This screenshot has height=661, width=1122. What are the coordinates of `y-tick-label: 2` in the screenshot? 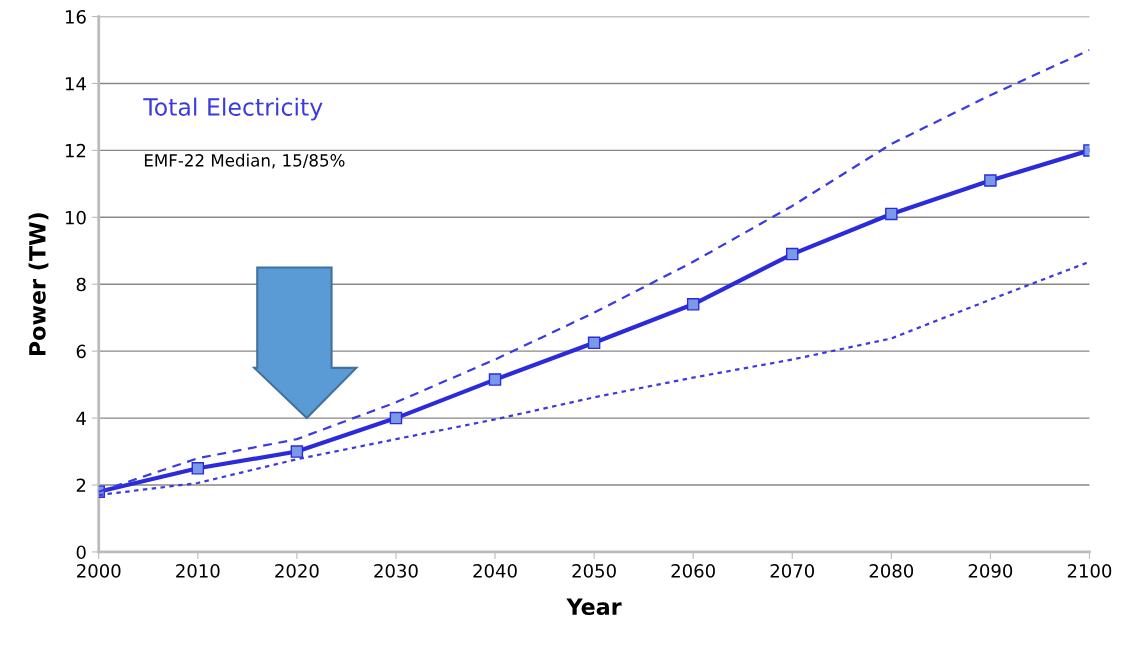 It's located at (81, 485).